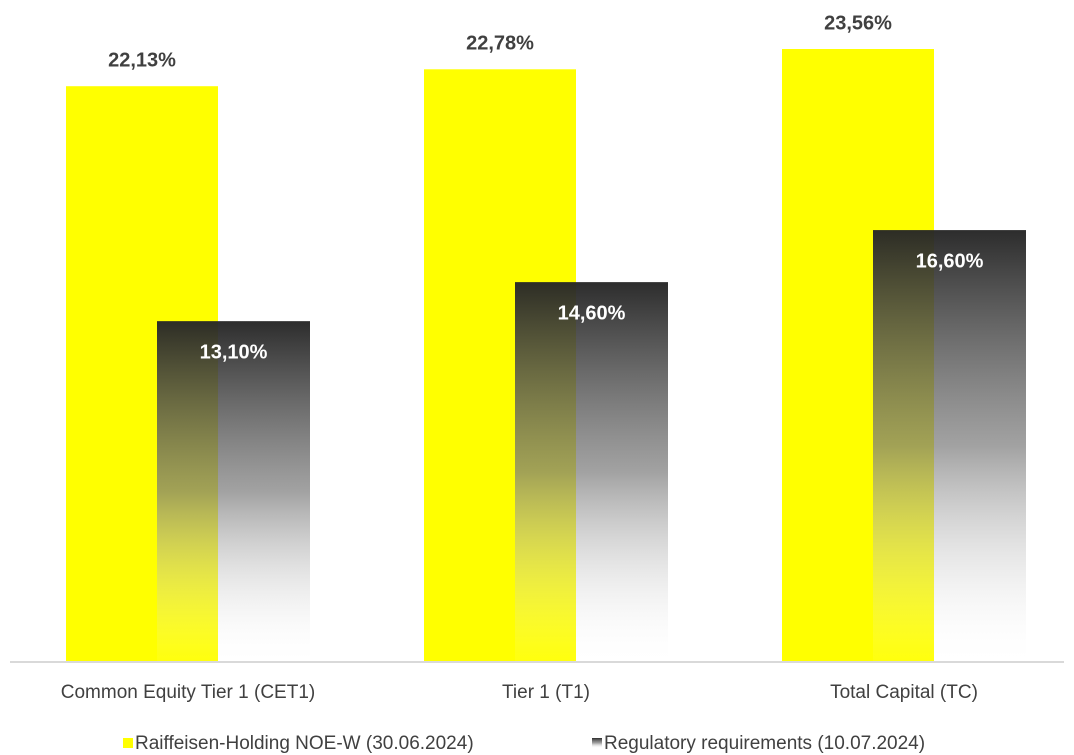  Describe the element at coordinates (546, 692) in the screenshot. I see `x-tick-label: Tier 1 (T1)` at that location.